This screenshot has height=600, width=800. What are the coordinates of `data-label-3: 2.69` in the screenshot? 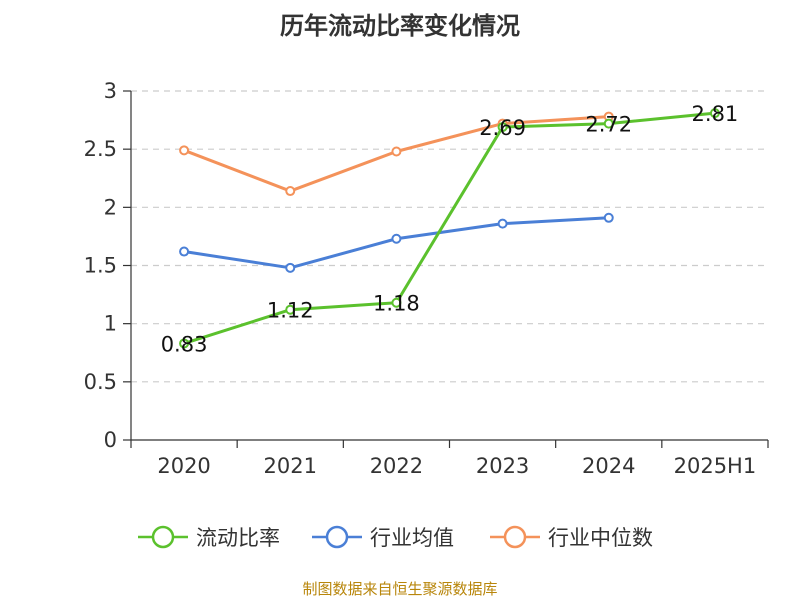 It's located at (502, 128).